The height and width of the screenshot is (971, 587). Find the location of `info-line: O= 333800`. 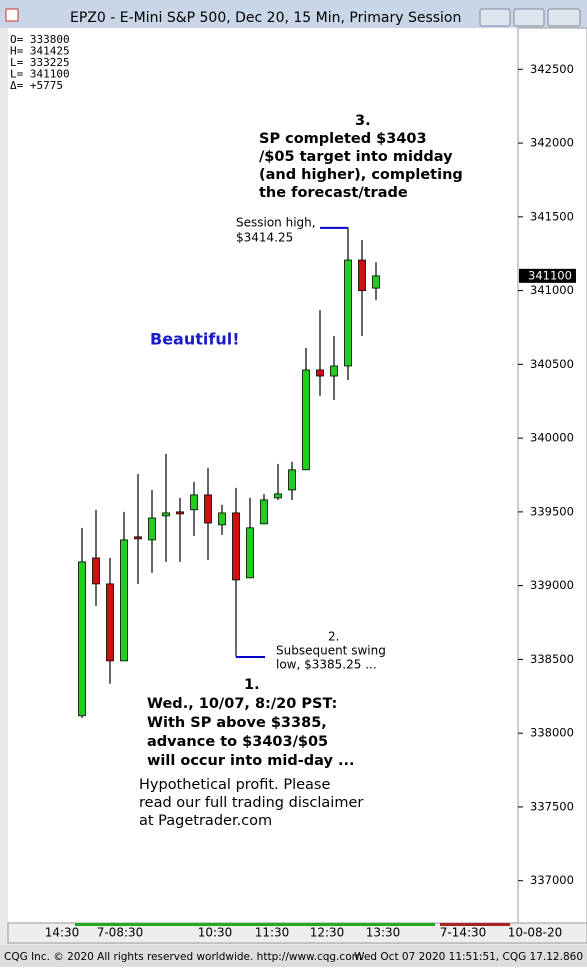

info-line: O= 333800 is located at coordinates (40, 39).